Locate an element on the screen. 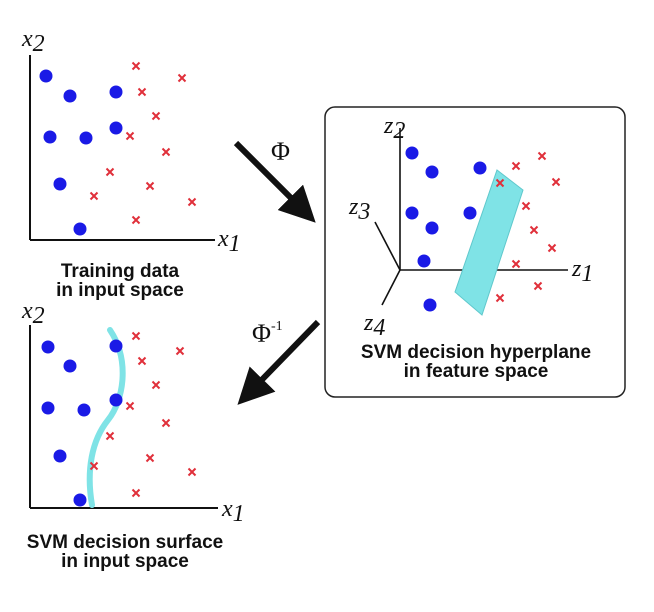 The image size is (654, 612). forward-mapping: Φ is located at coordinates (274, 180).